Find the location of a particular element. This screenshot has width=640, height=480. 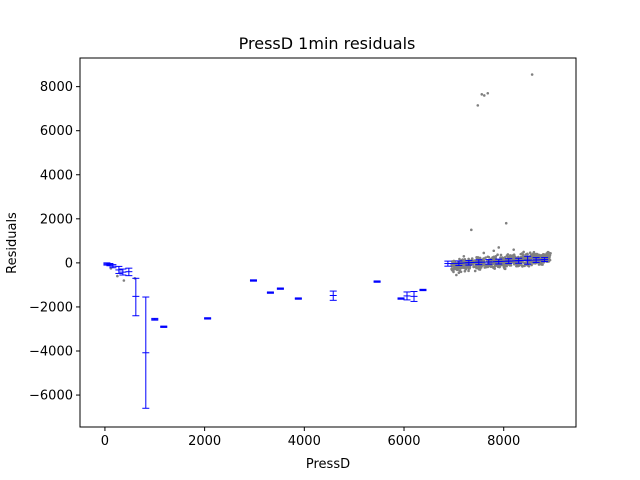

y-tick-label: −4000 is located at coordinates (51, 351).